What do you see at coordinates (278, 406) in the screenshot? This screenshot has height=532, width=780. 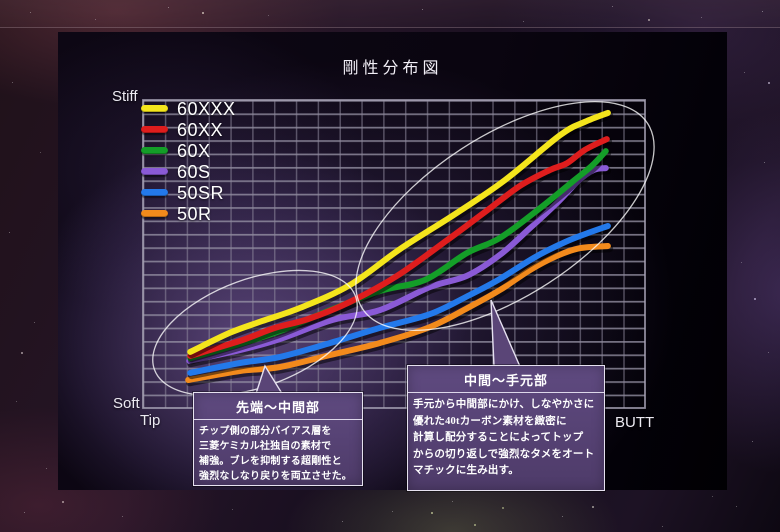 I see `annotation-tip-heading: 先端〜中間部` at bounding box center [278, 406].